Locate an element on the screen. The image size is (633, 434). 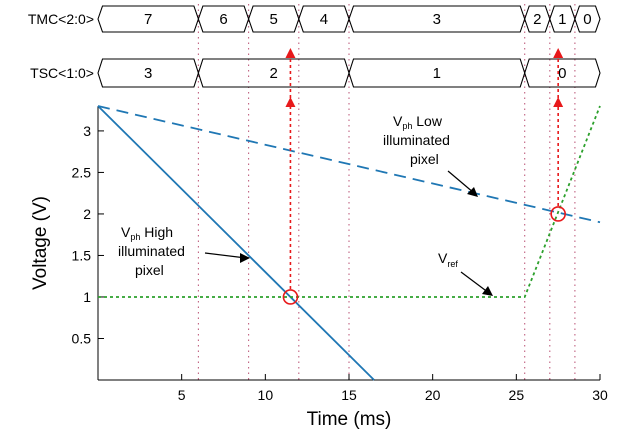
bus-0-value-6: 1 is located at coordinates (562, 19).